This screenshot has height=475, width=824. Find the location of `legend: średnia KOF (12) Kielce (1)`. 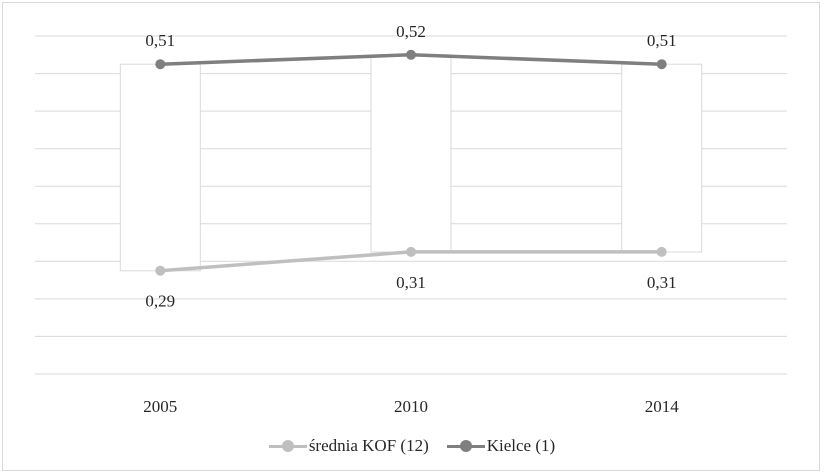

legend: średnia KOF (12) Kielce (1) is located at coordinates (412, 446).